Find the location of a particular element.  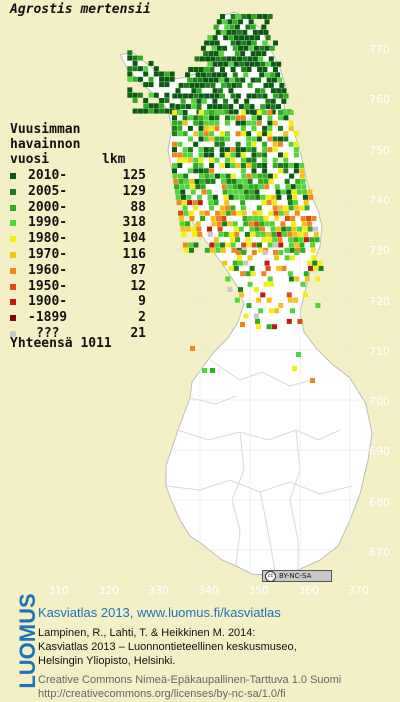

cc-license-badge: cc BY-NC-SA is located at coordinates (297, 576).